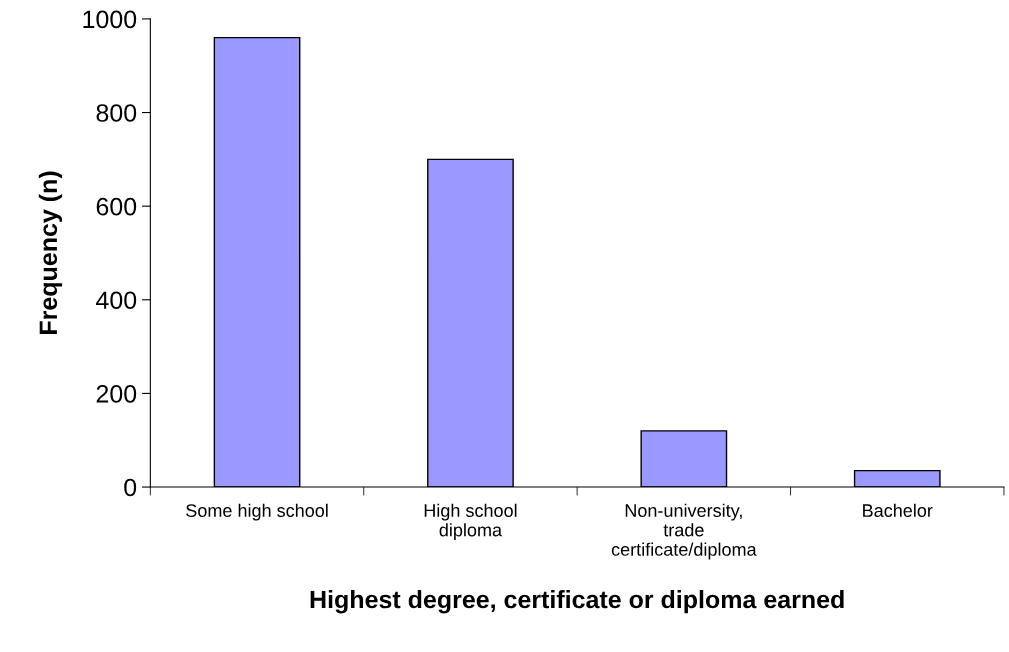  Describe the element at coordinates (50, 252) in the screenshot. I see `y-axis-title: Frequency (n)` at that location.